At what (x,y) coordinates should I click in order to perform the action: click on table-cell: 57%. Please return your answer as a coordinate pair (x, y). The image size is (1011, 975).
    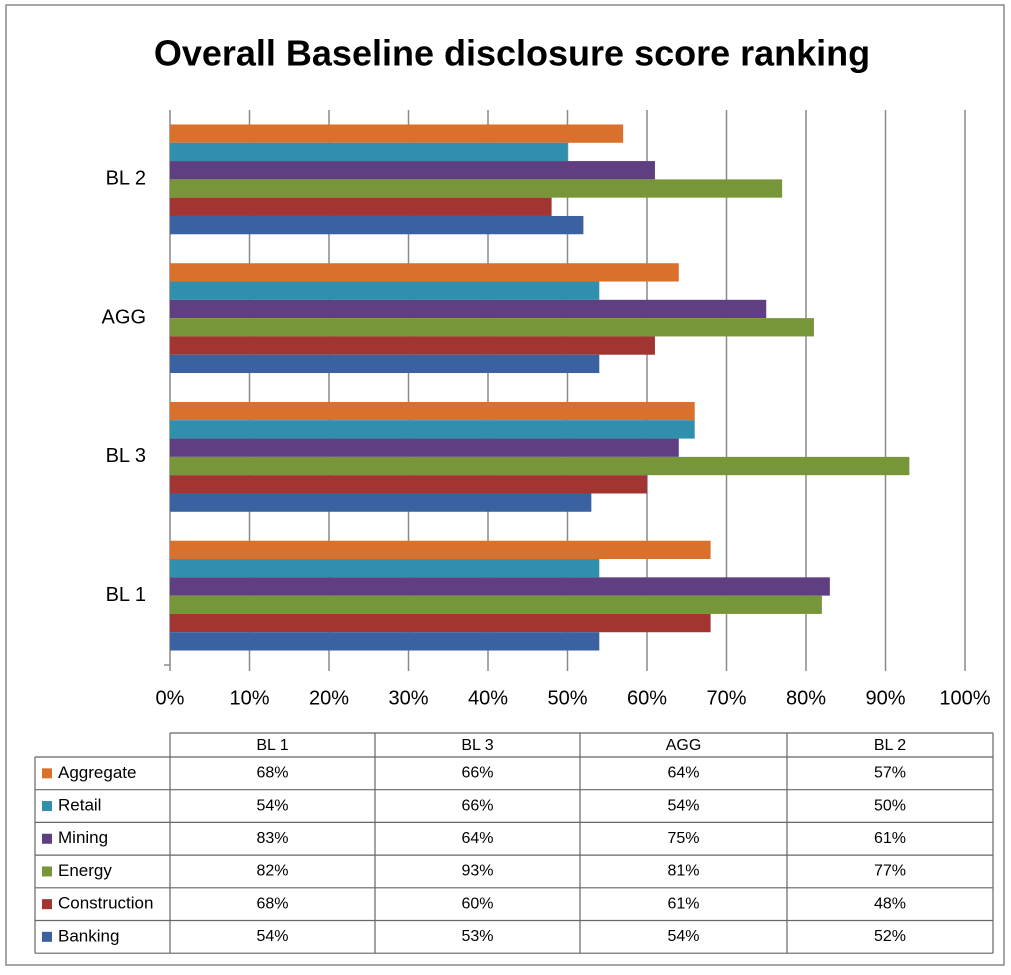
    Looking at the image, I should click on (890, 773).